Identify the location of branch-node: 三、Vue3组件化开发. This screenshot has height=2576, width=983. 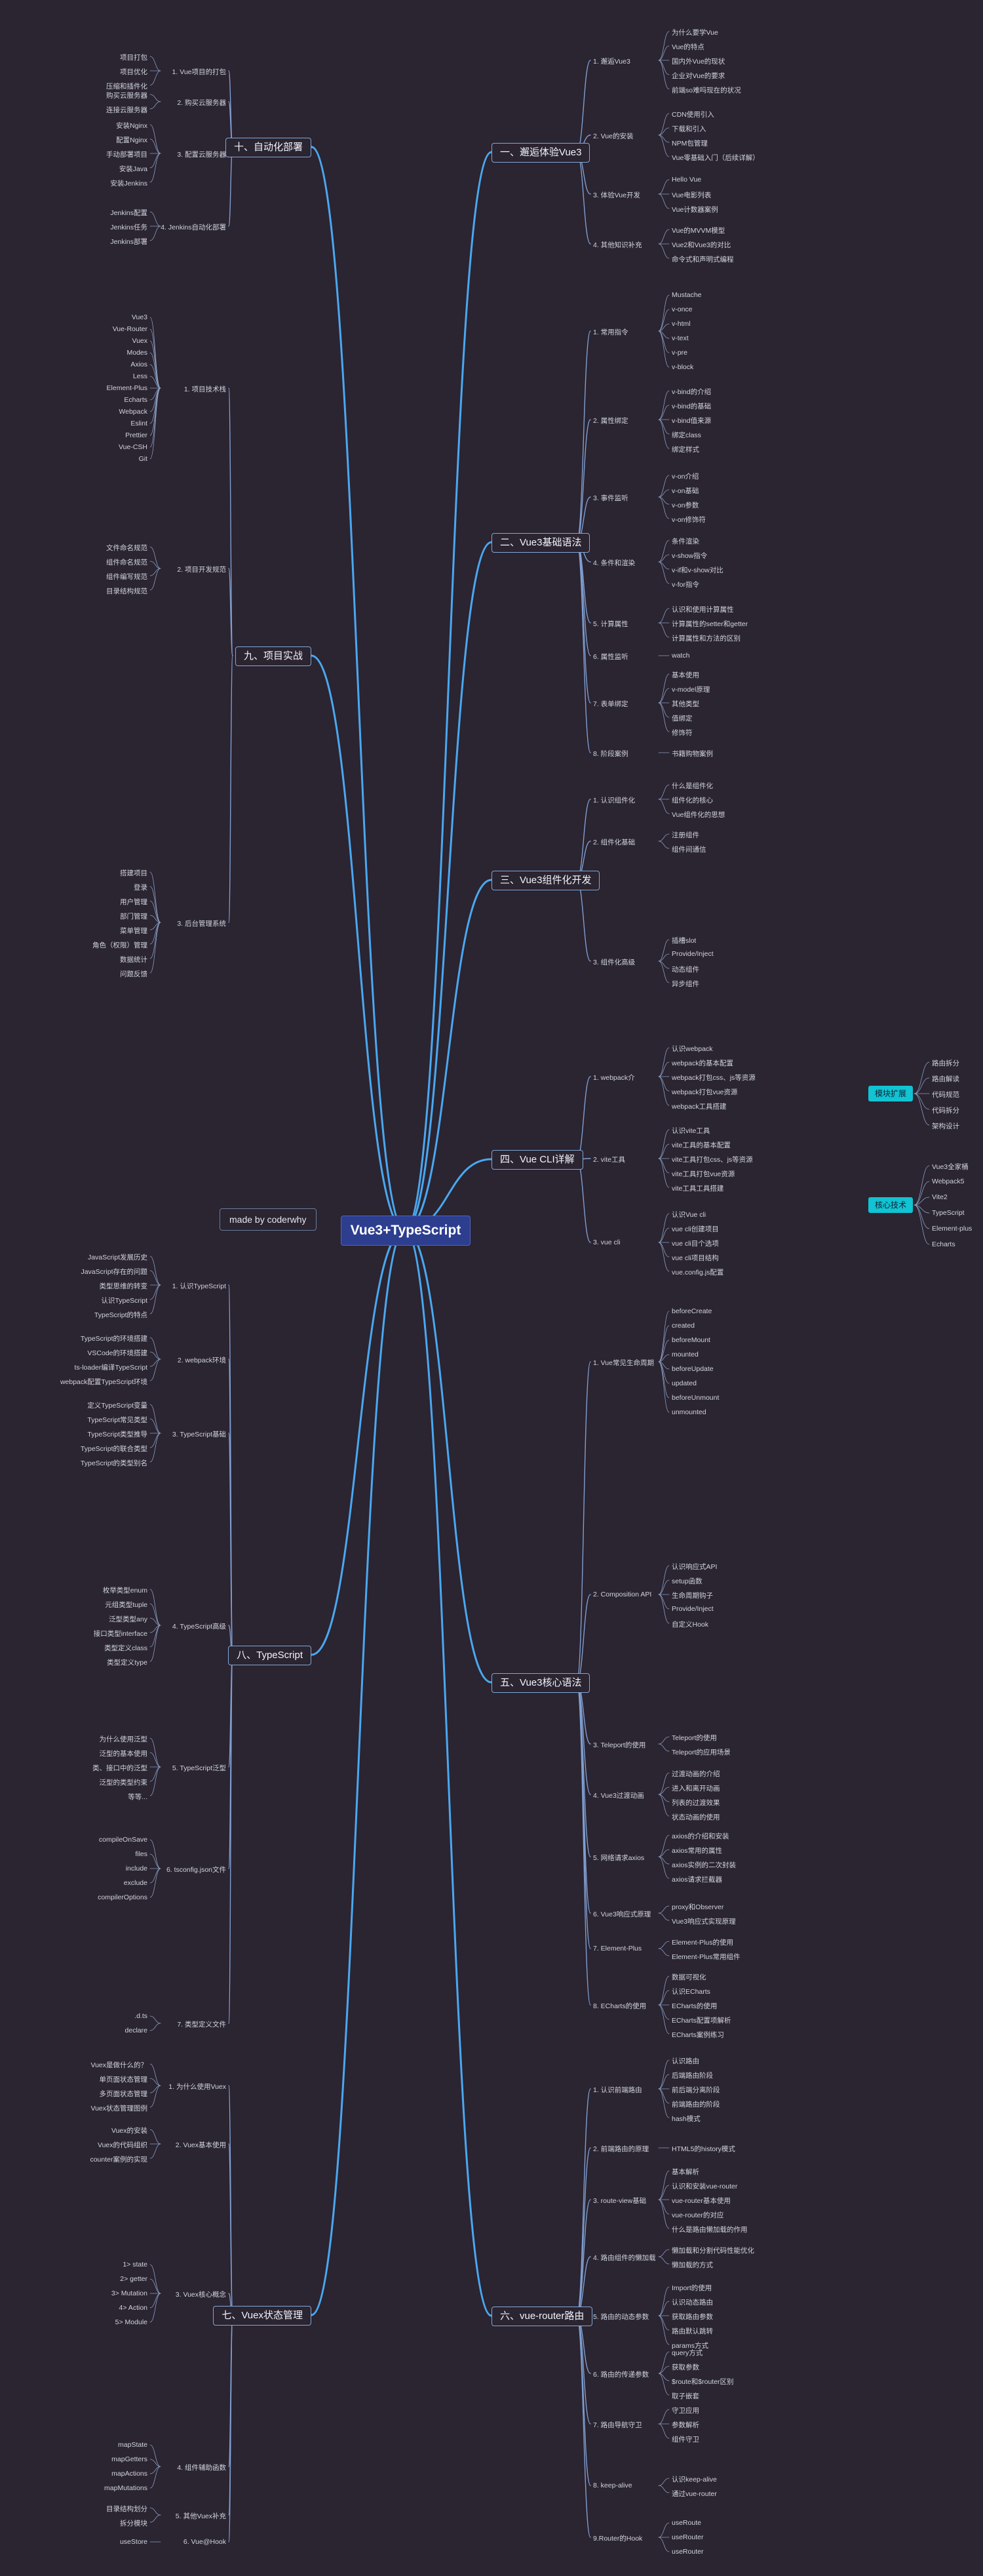
(546, 880).